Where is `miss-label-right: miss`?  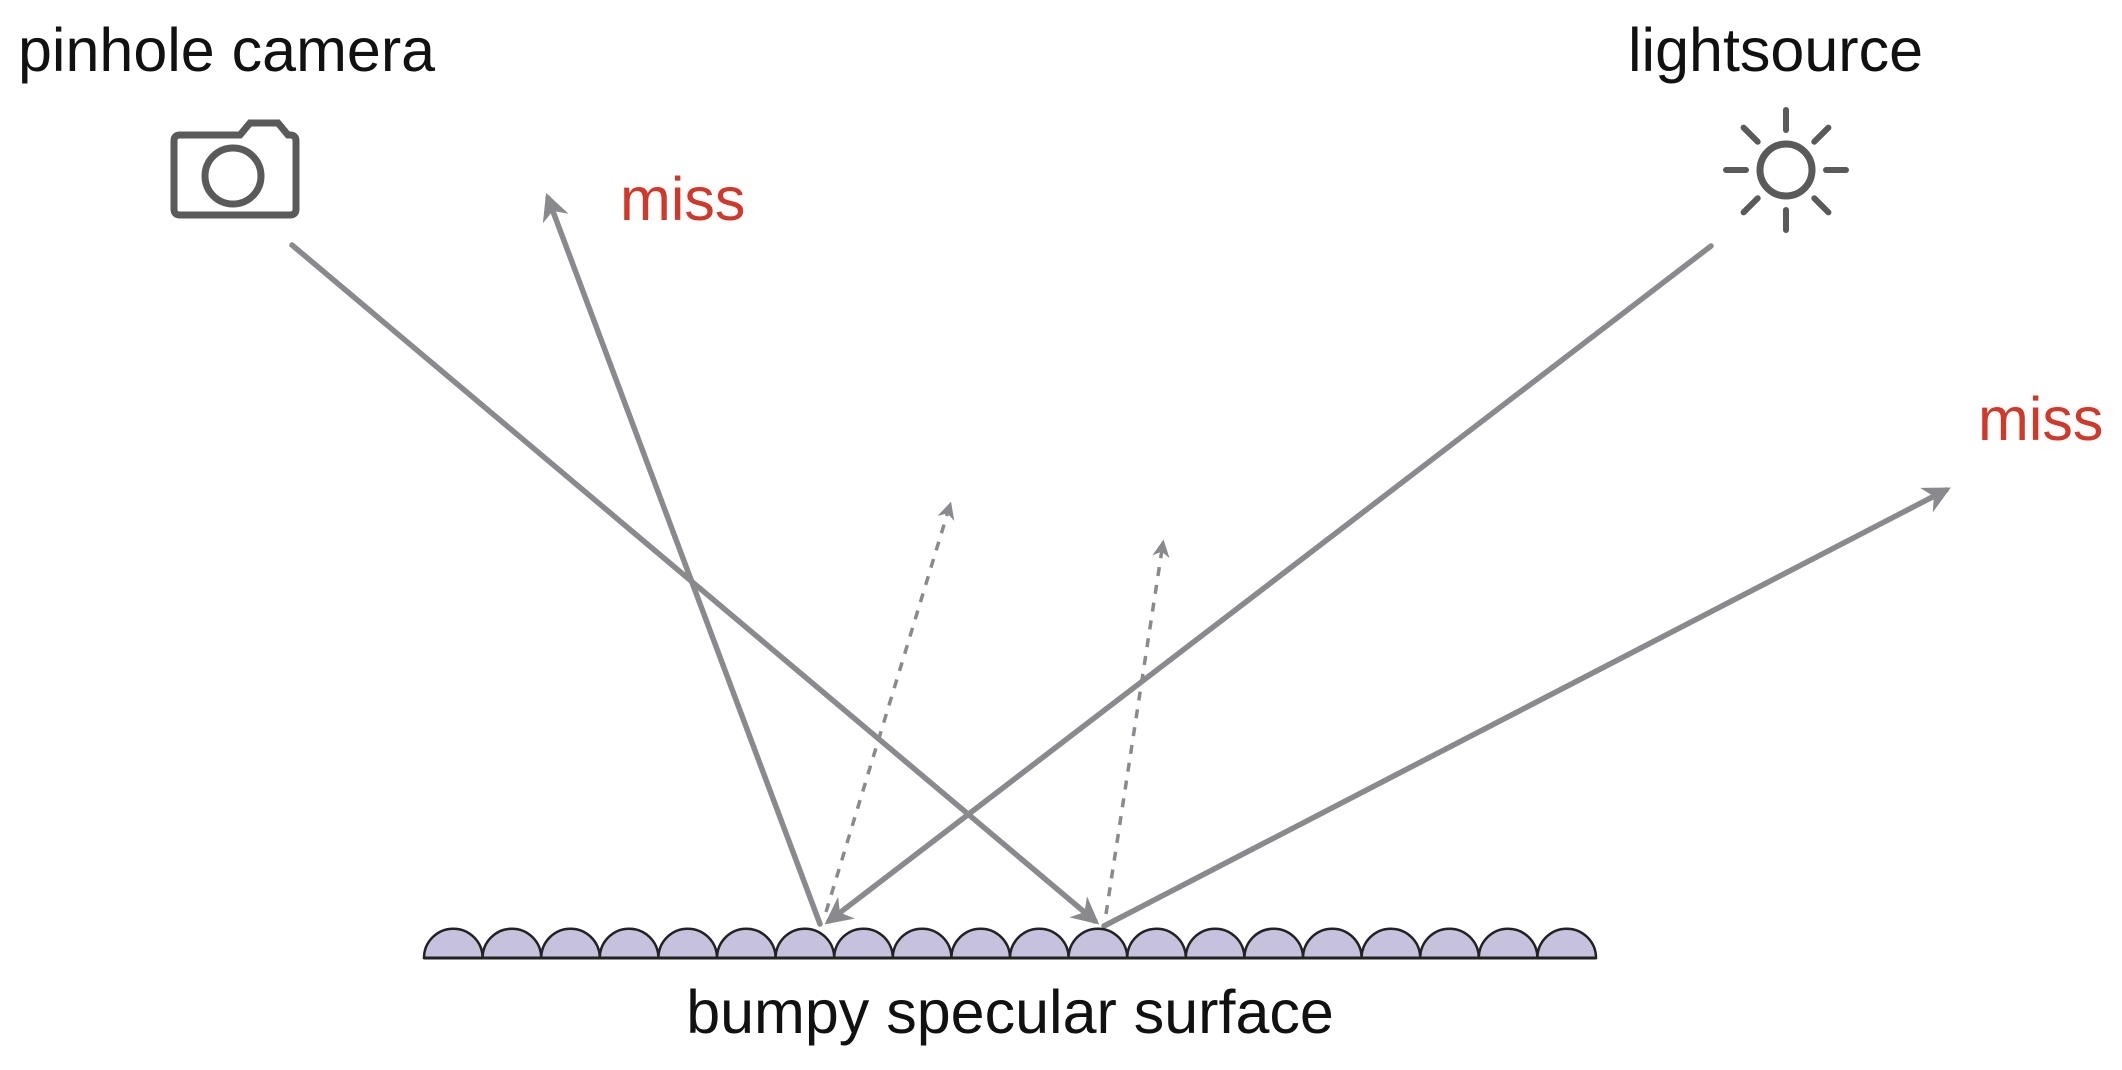
miss-label-right: miss is located at coordinates (2040, 419).